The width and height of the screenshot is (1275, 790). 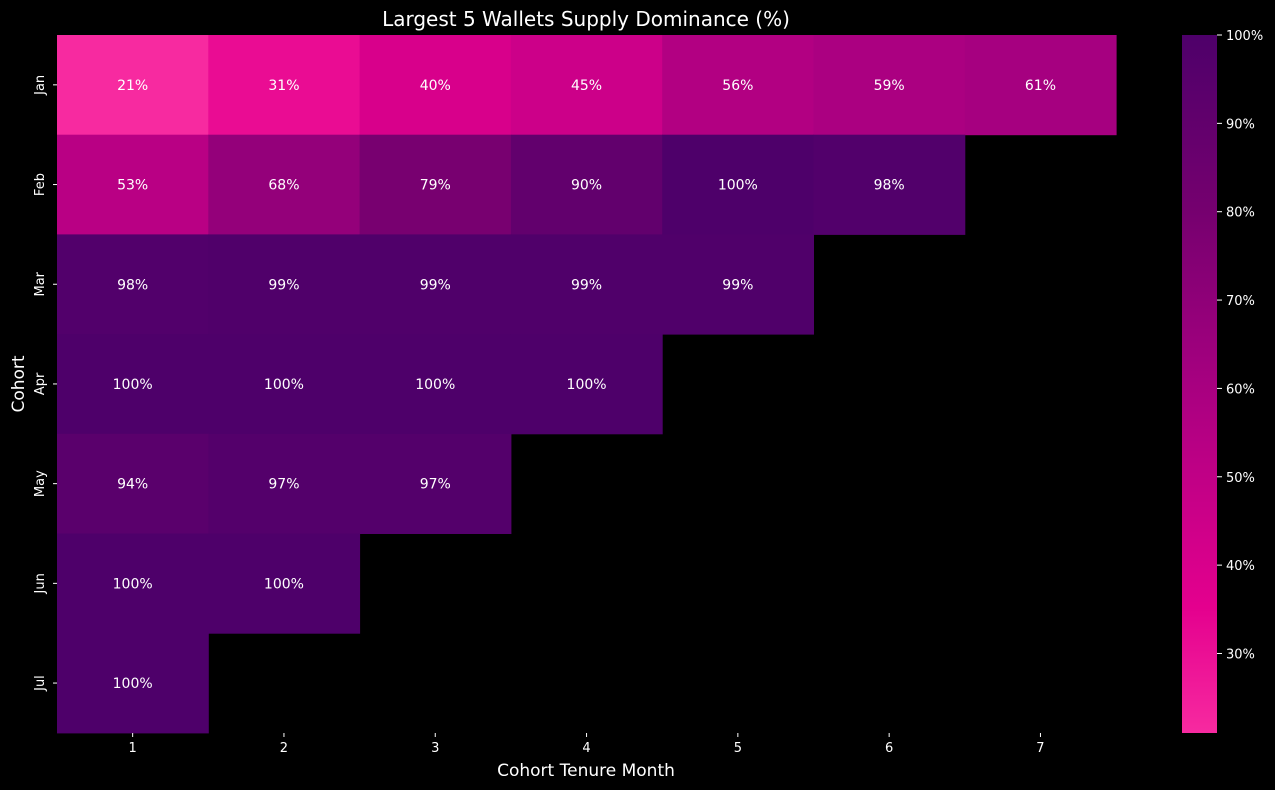 I want to click on x-axis-label: Cohort Tenure Month, so click(x=586, y=771).